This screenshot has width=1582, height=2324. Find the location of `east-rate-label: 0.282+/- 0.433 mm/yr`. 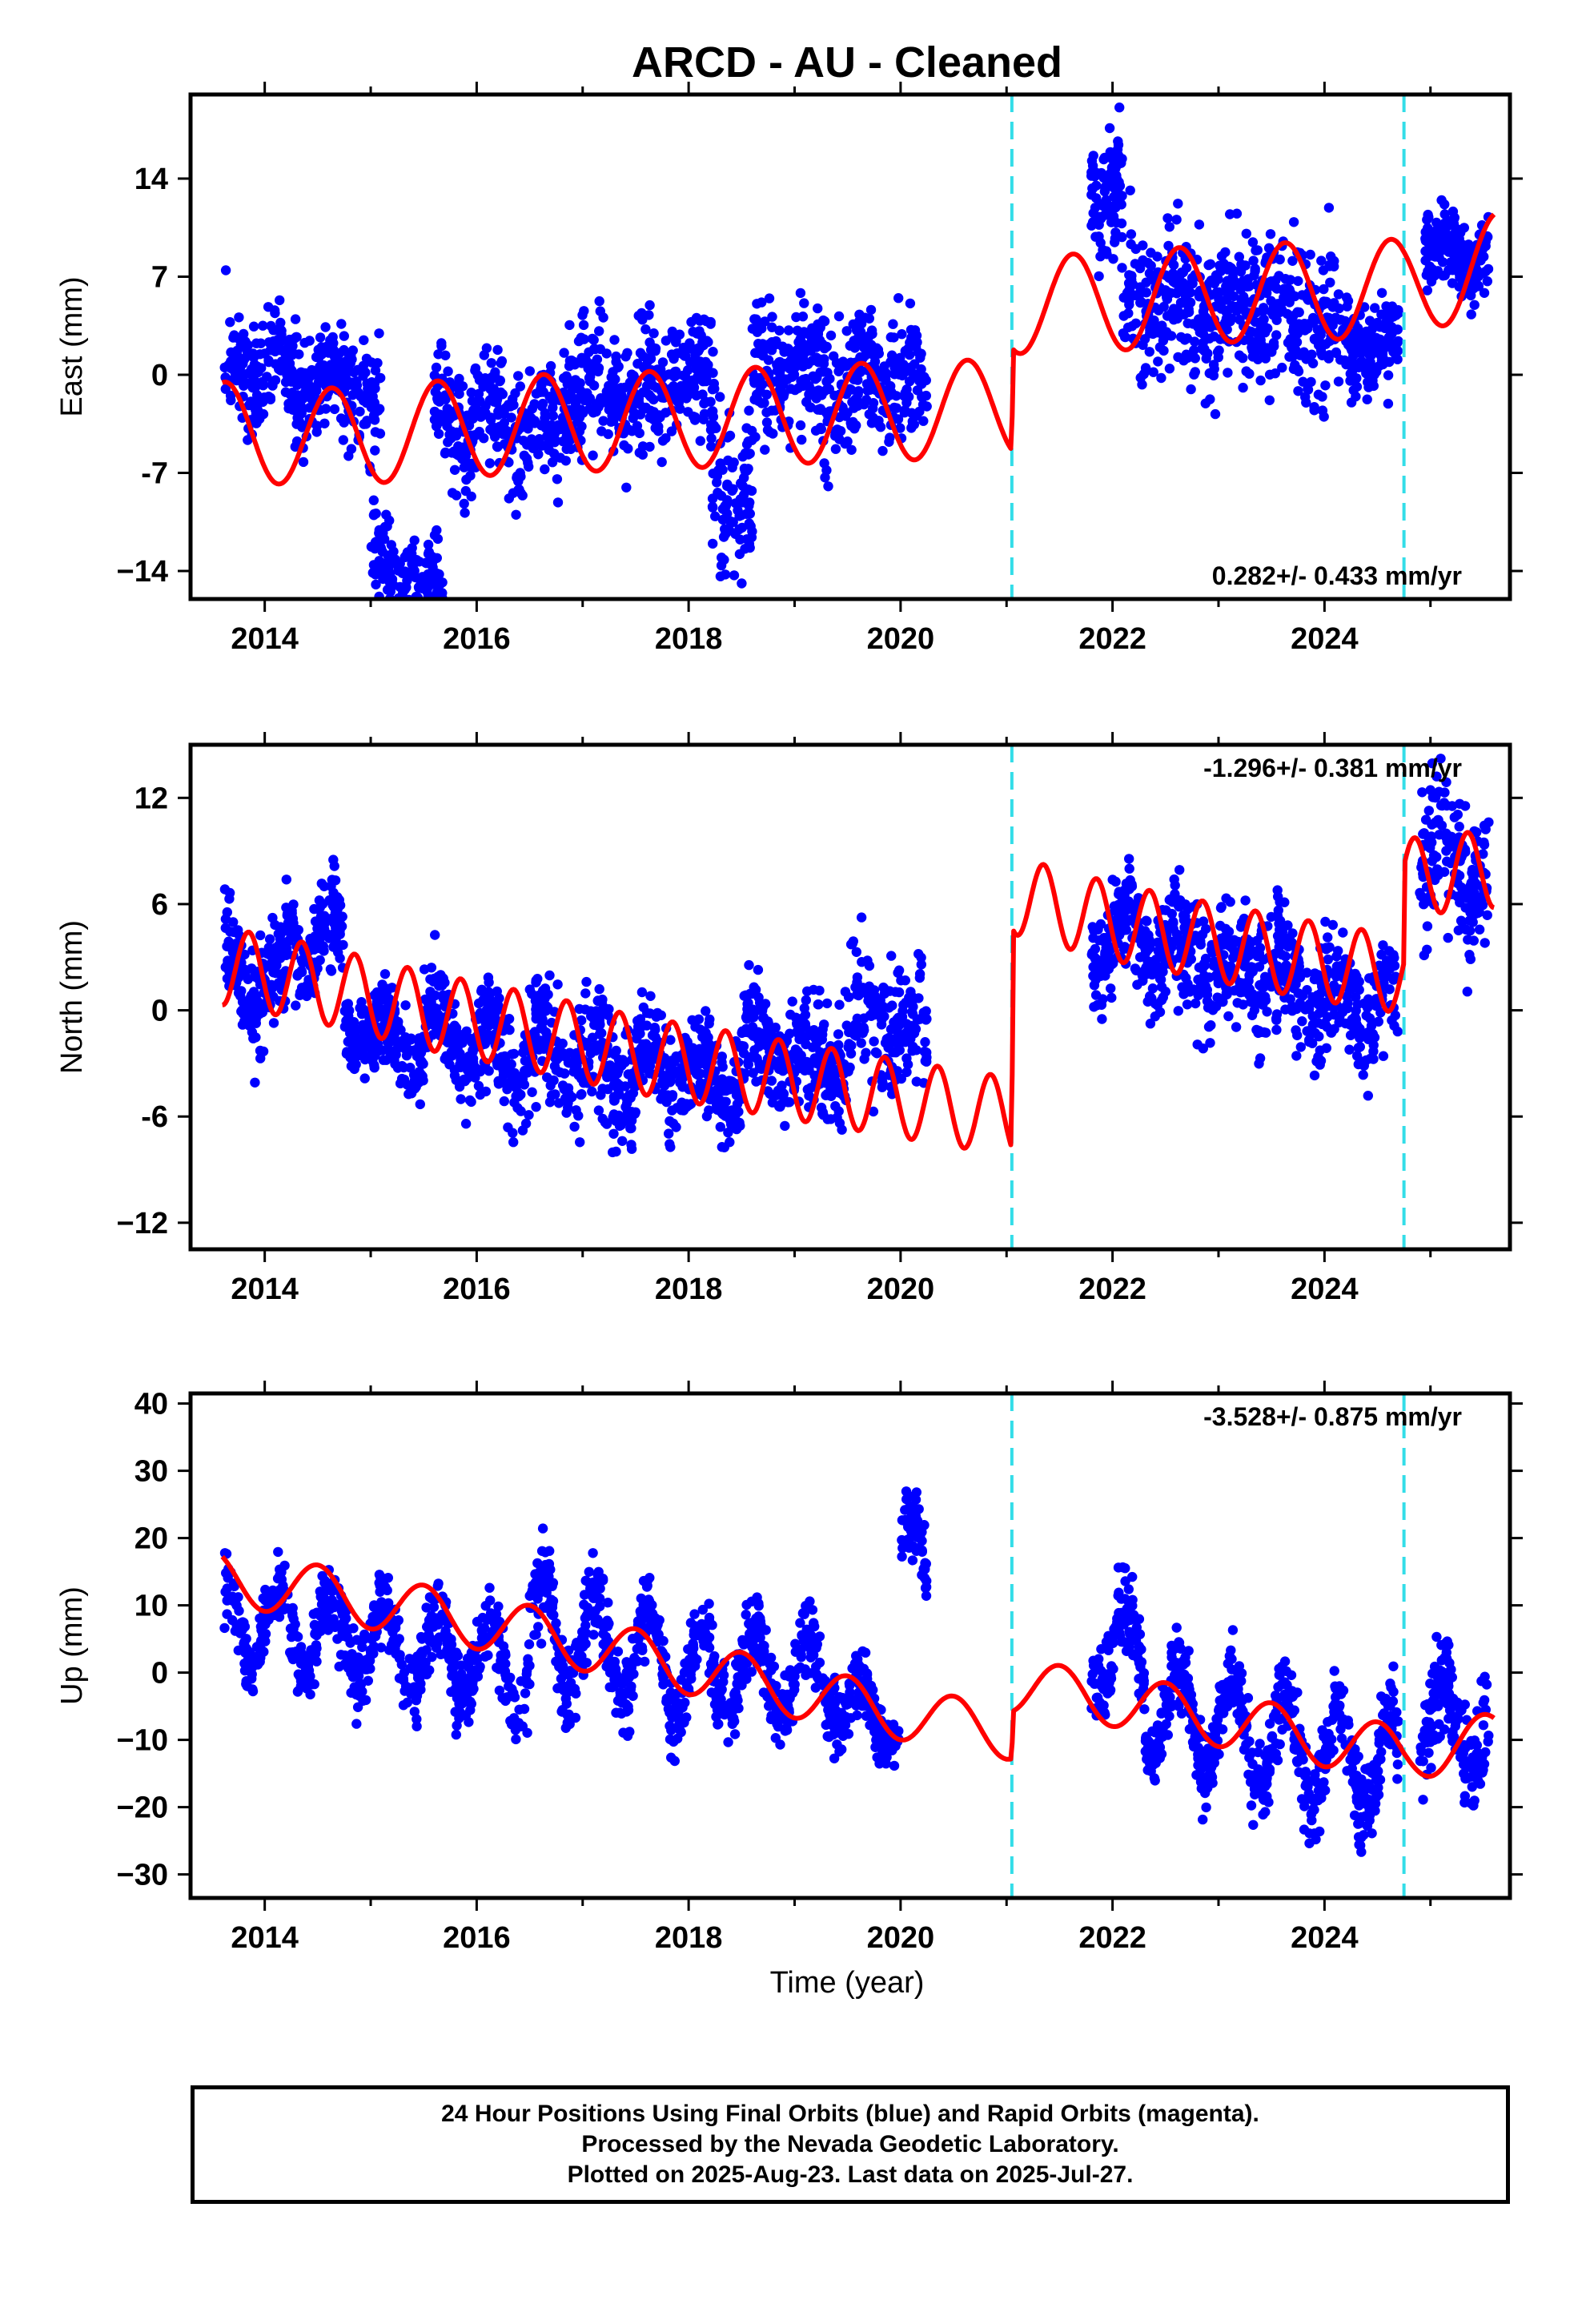

east-rate-label: 0.282+/- 0.433 mm/yr is located at coordinates (1337, 575).